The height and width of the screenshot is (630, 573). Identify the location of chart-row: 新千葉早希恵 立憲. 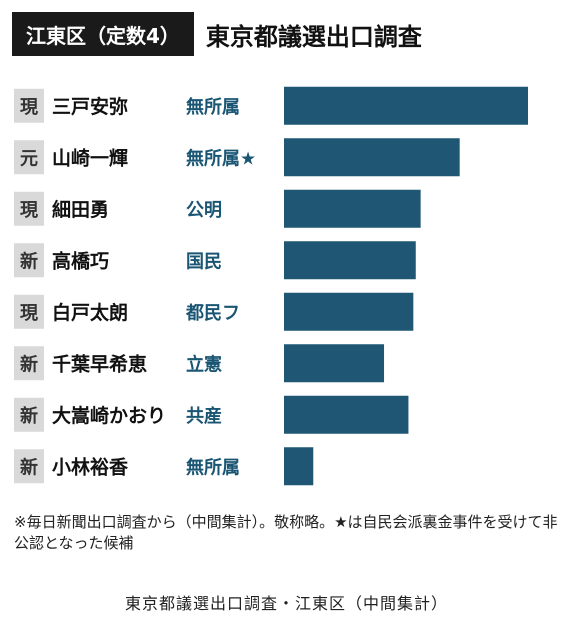
(199, 363).